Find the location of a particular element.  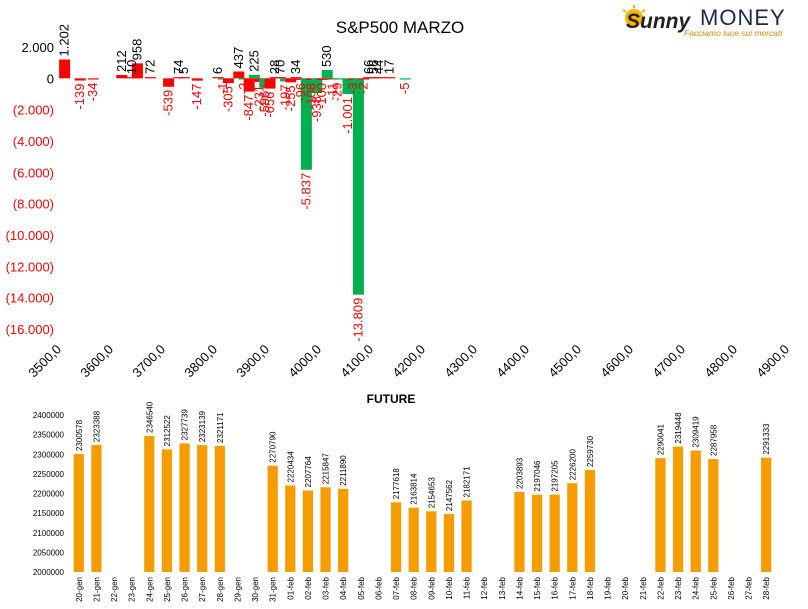

chart1-data-label: -29 is located at coordinates (337, 92).